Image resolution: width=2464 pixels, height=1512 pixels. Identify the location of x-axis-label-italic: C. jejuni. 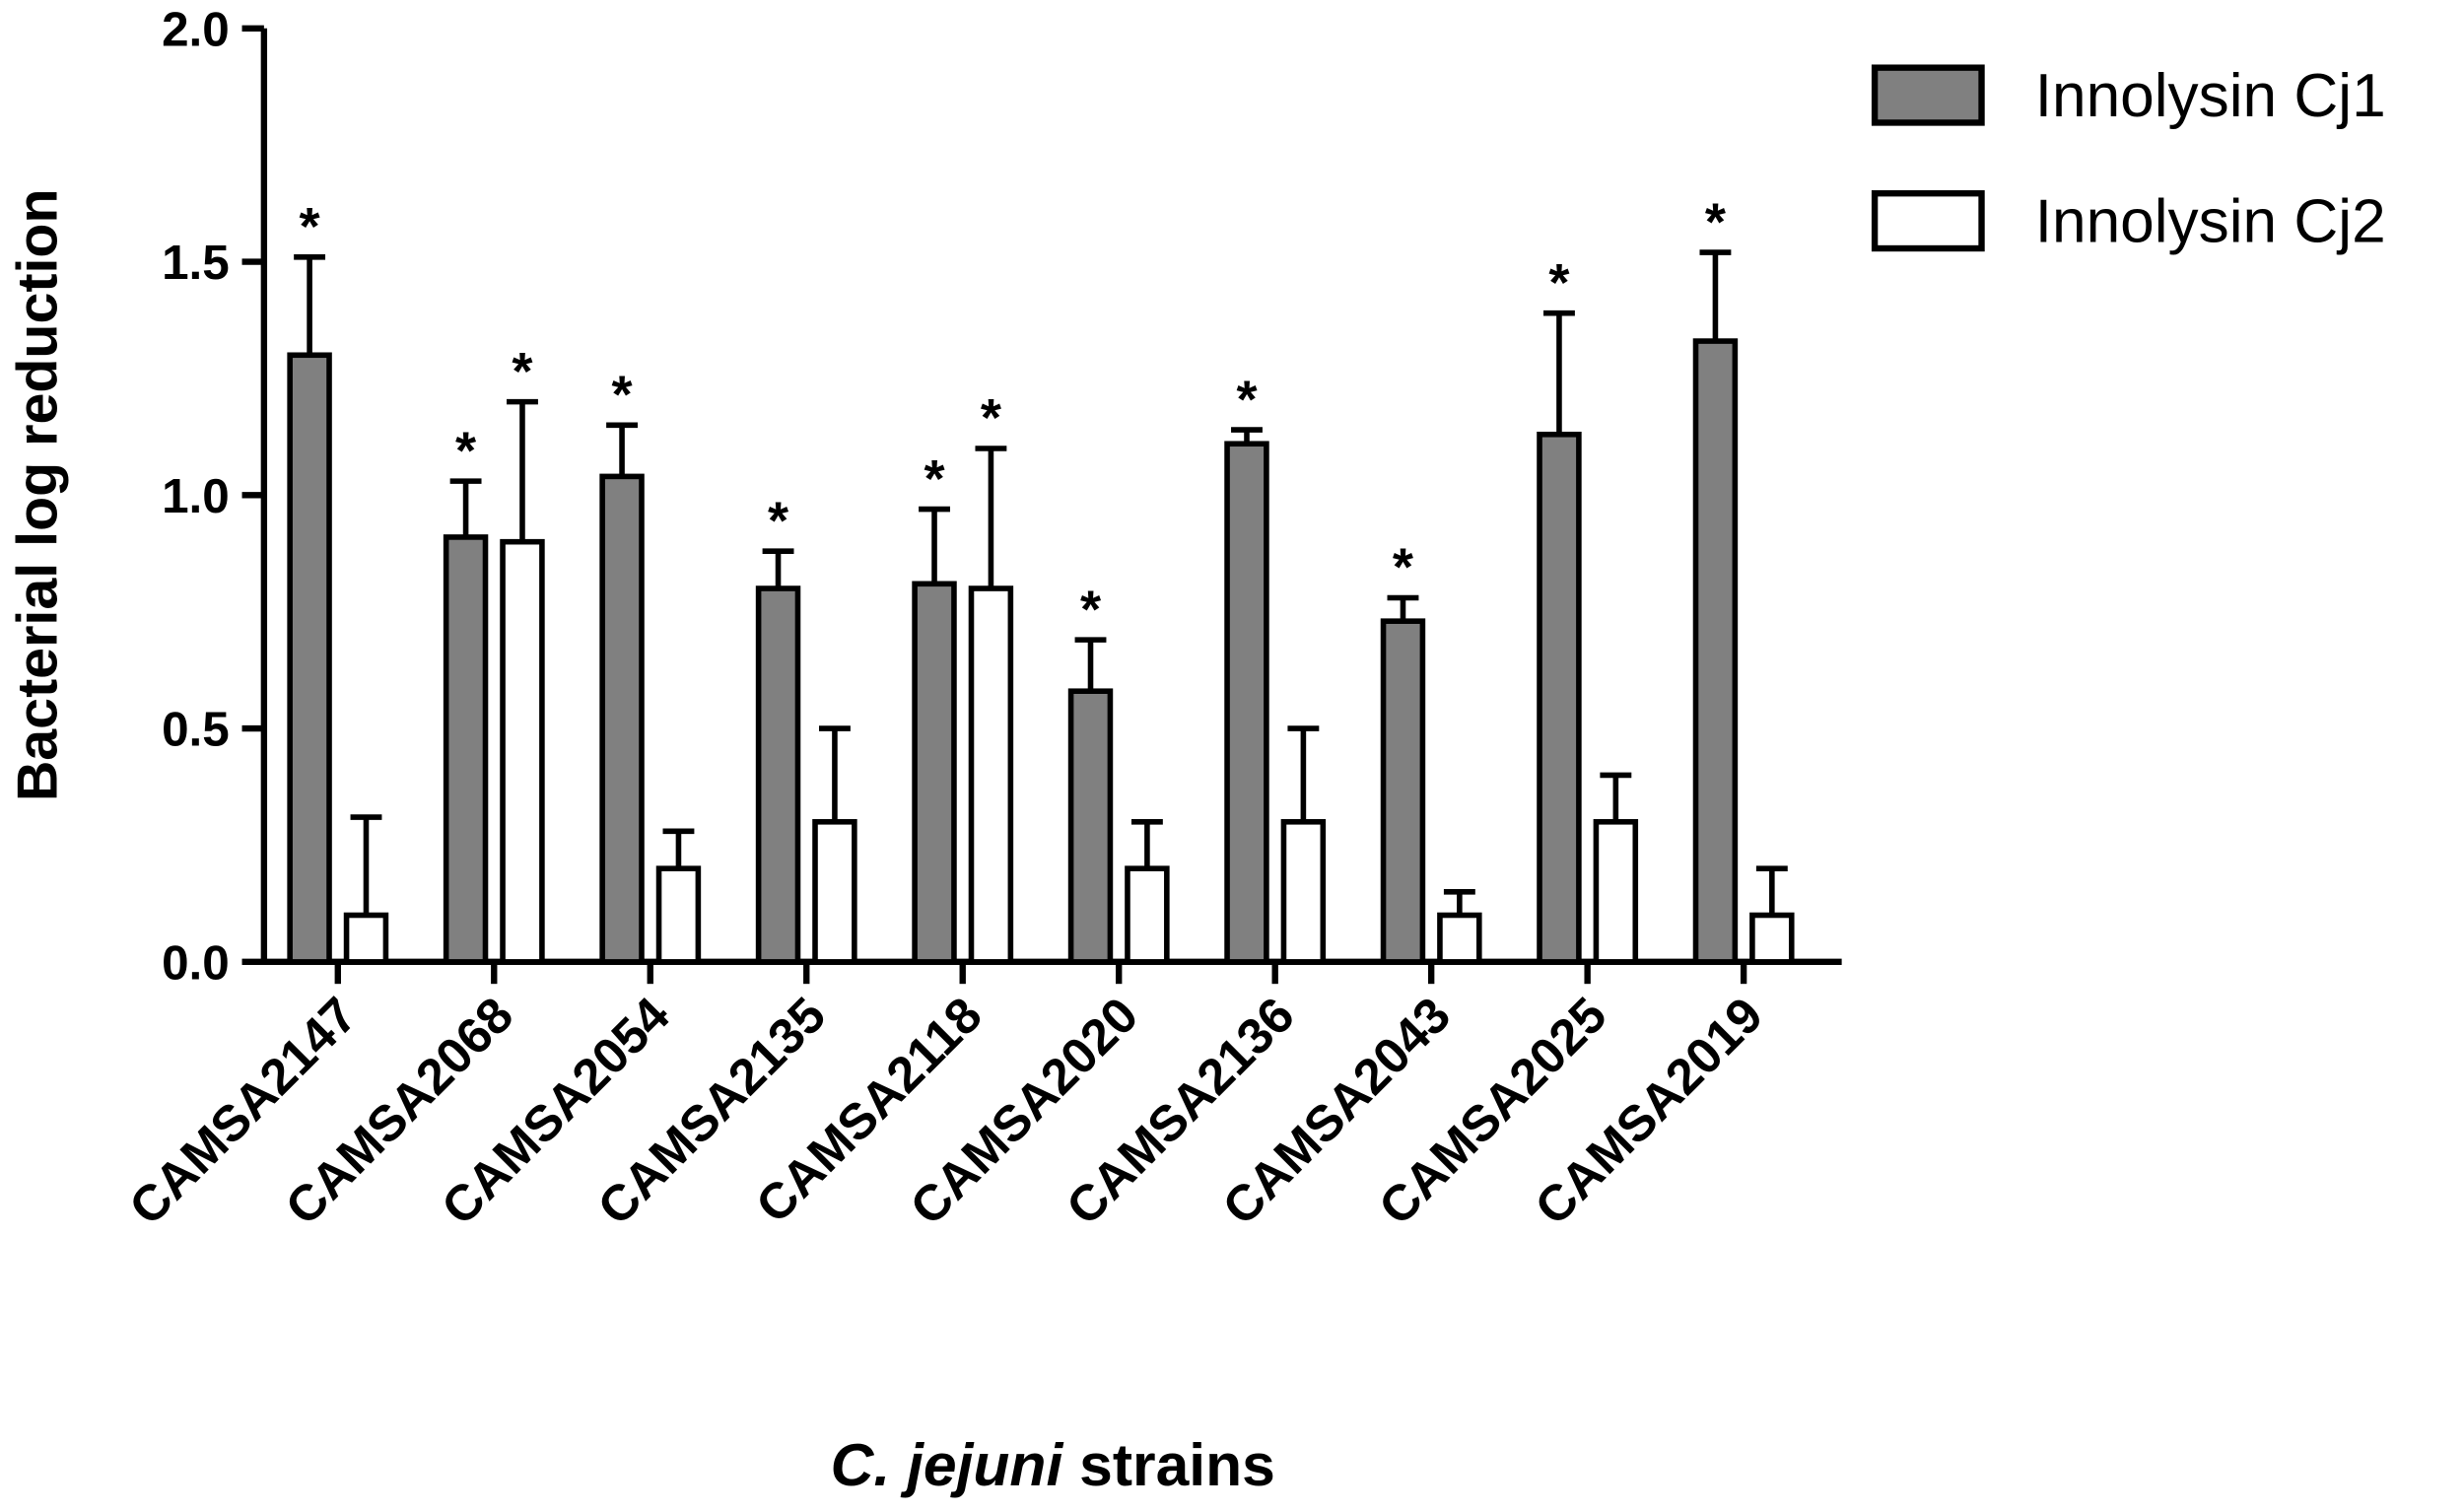
(947, 1464).